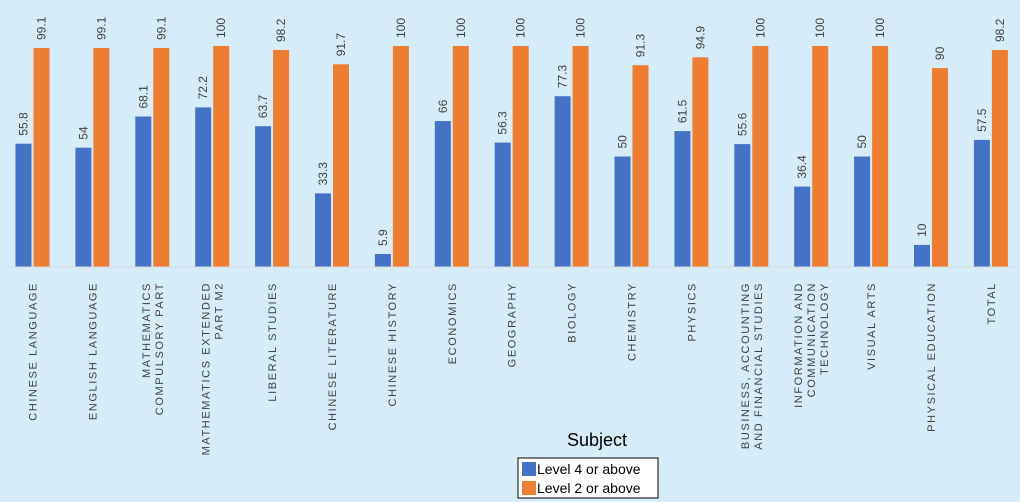 Image resolution: width=1020 pixels, height=502 pixels. Describe the element at coordinates (341, 165) in the screenshot. I see `bar-level-2-chinese-literature` at that location.